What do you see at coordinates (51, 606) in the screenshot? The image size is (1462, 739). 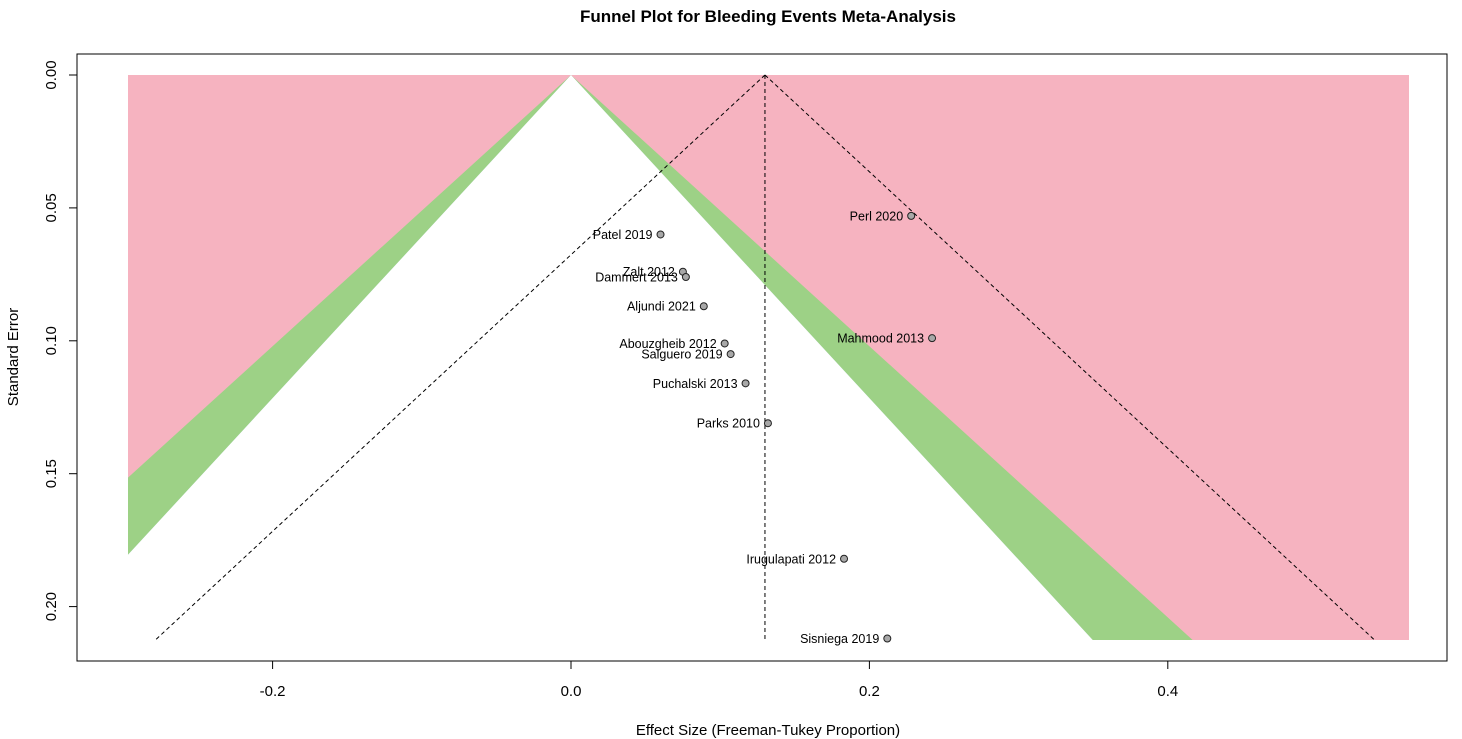 I see `y-tick-label: 0.20` at bounding box center [51, 606].